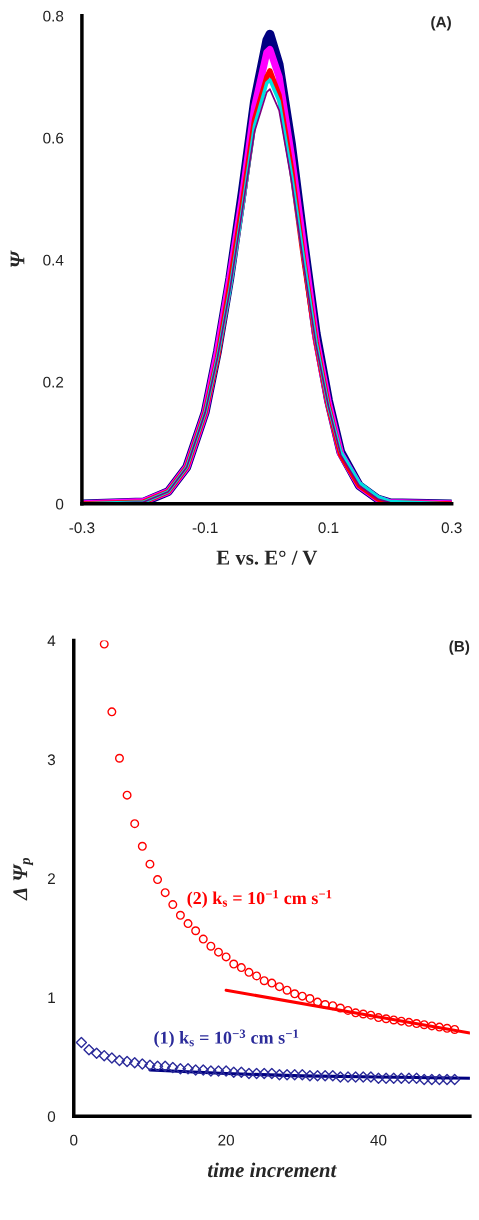 This screenshot has width=479, height=1220. What do you see at coordinates (205, 528) in the screenshot?
I see `x-tick-label: -0.1` at bounding box center [205, 528].